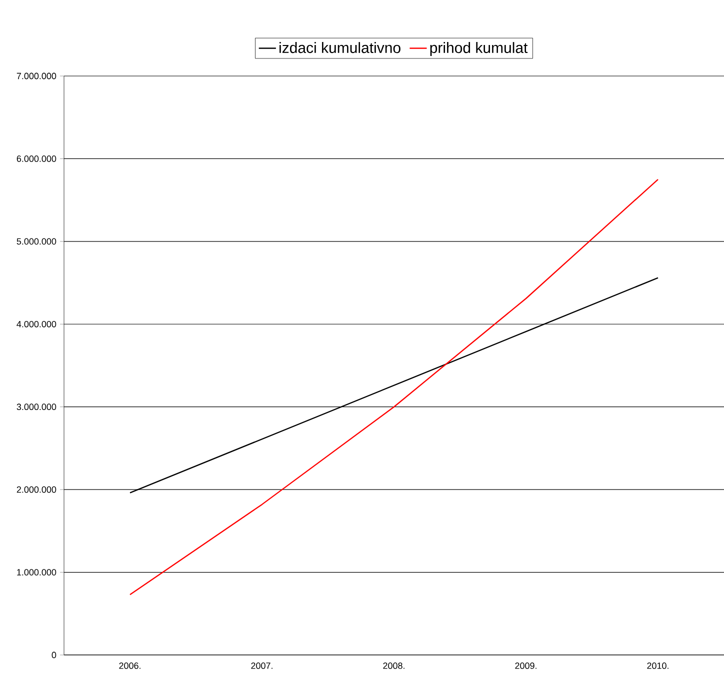  Describe the element at coordinates (36, 324) in the screenshot. I see `y-tick-label: 4.000.000` at that location.